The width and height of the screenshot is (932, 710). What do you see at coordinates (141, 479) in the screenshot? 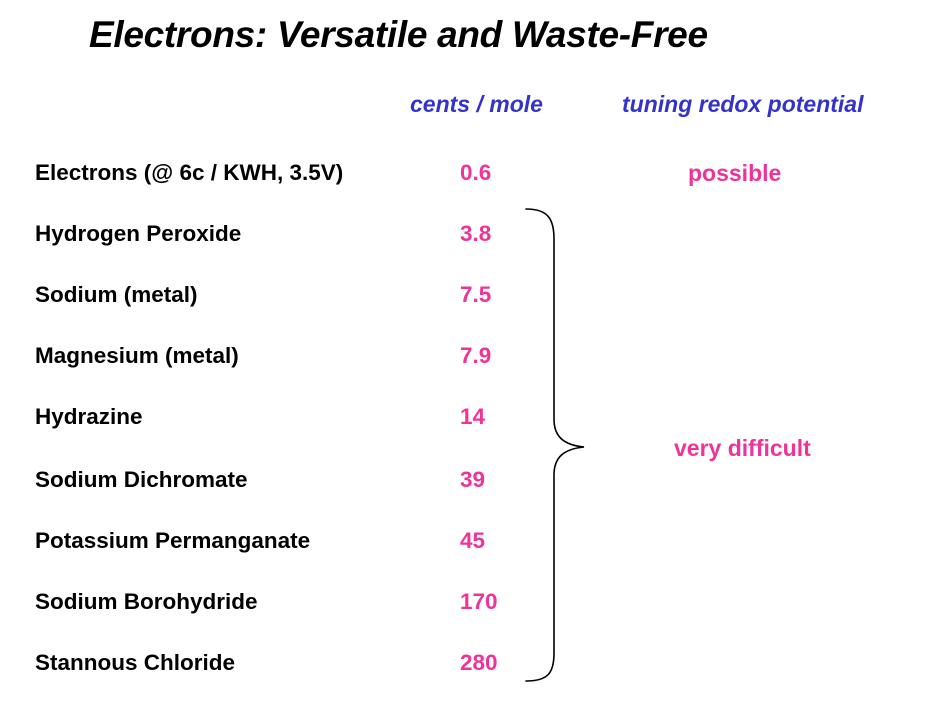
I see `row-name-sodium-dichromate: Sodium Dichromate` at bounding box center [141, 479].